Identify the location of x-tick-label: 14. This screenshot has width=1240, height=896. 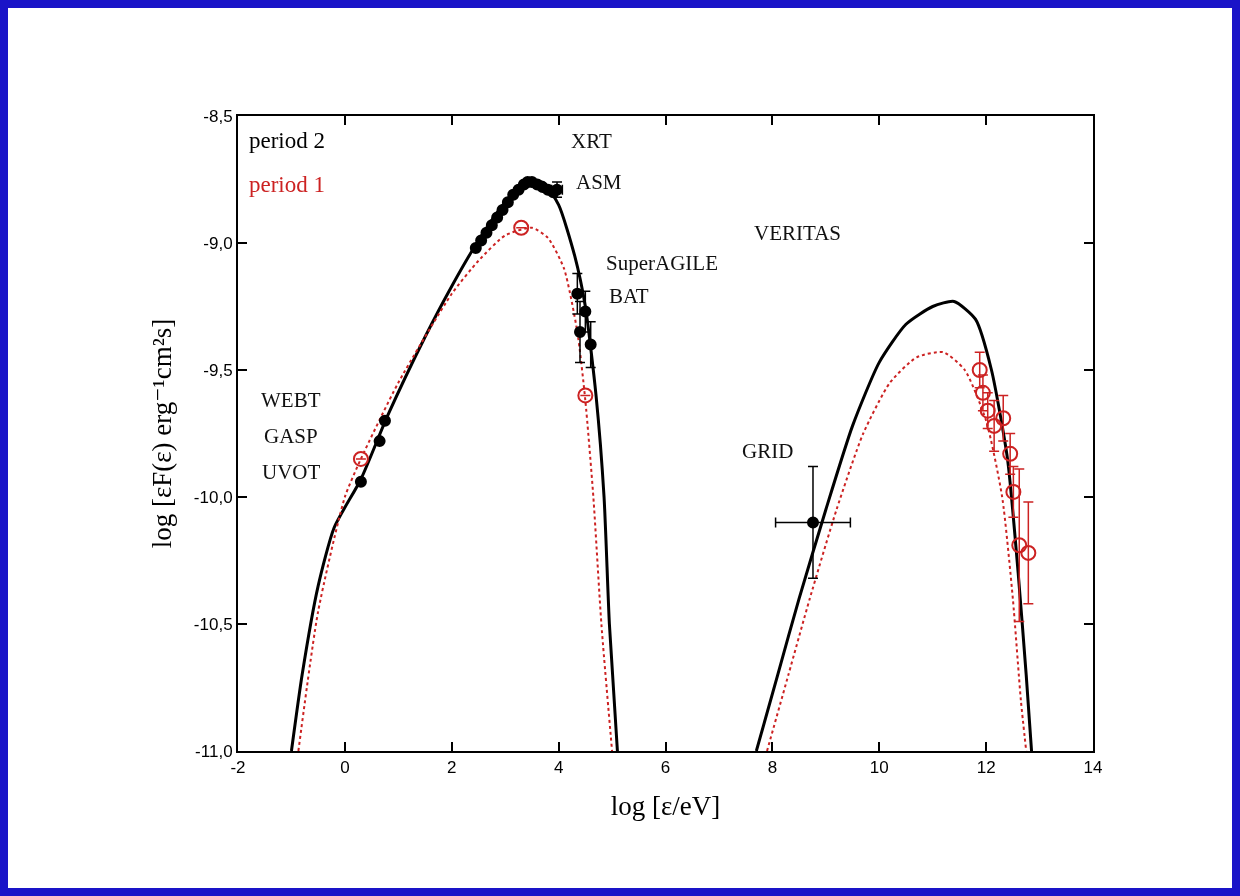
(1093, 768).